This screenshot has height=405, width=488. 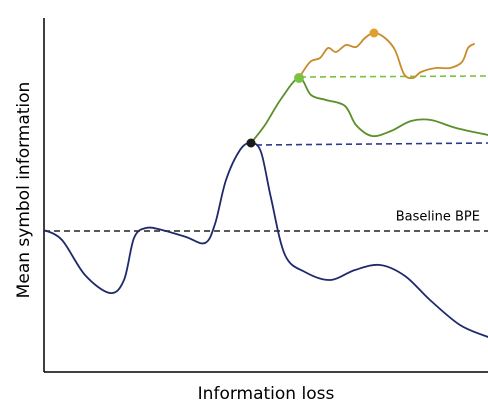 I want to click on orange-point, so click(x=374, y=33).